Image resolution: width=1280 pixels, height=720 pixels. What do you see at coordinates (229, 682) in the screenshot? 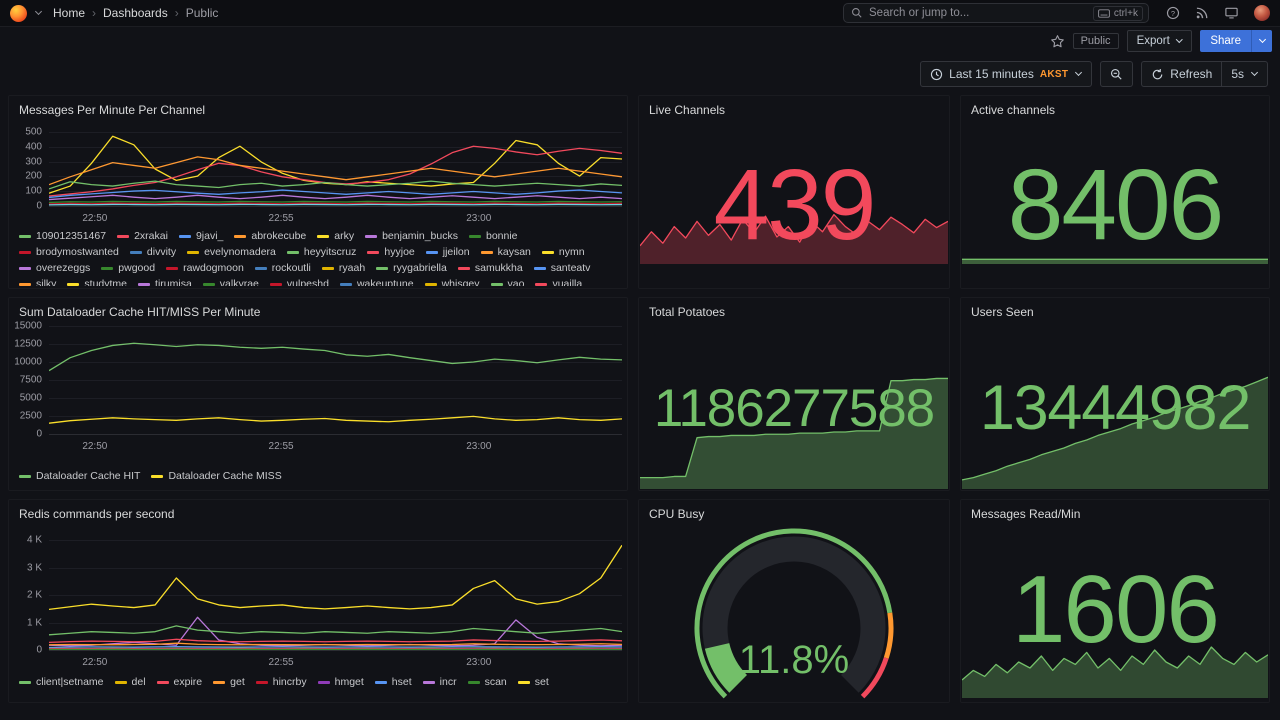
I see `legend-item: get` at bounding box center [229, 682].